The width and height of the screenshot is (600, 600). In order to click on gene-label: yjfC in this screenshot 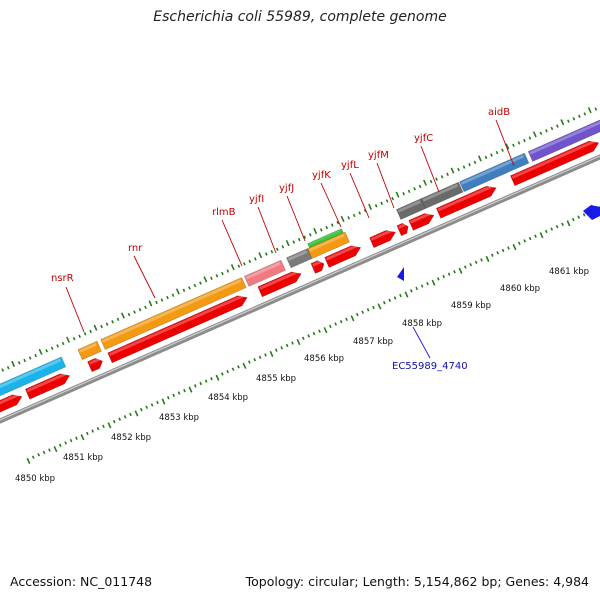, I will do `click(423, 138)`.